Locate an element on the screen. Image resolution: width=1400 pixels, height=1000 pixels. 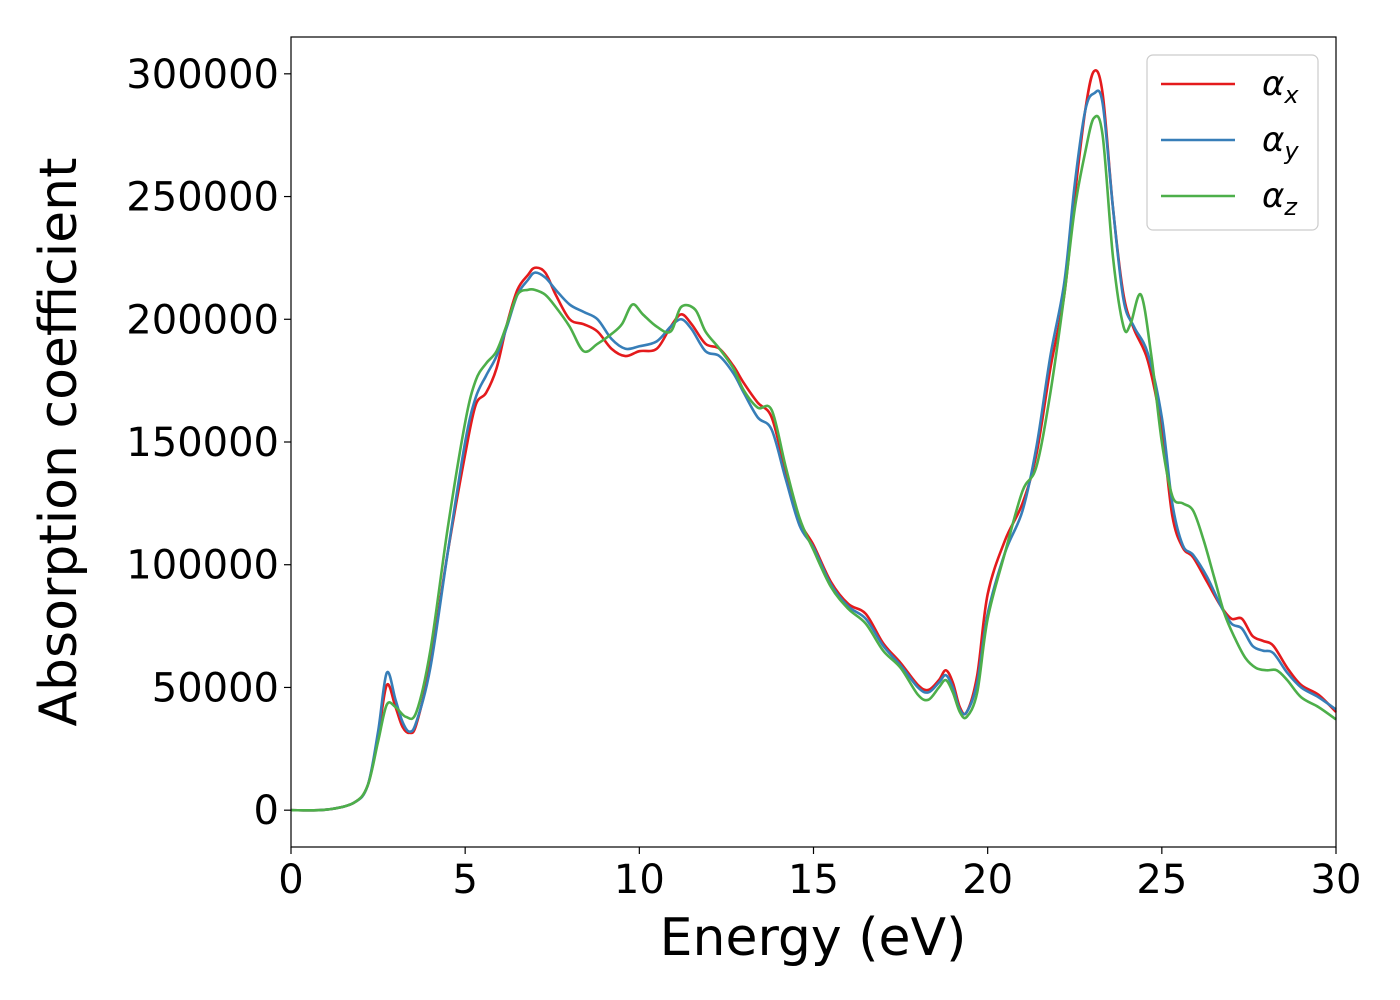
y-tick-label: 0 is located at coordinates (266, 811).